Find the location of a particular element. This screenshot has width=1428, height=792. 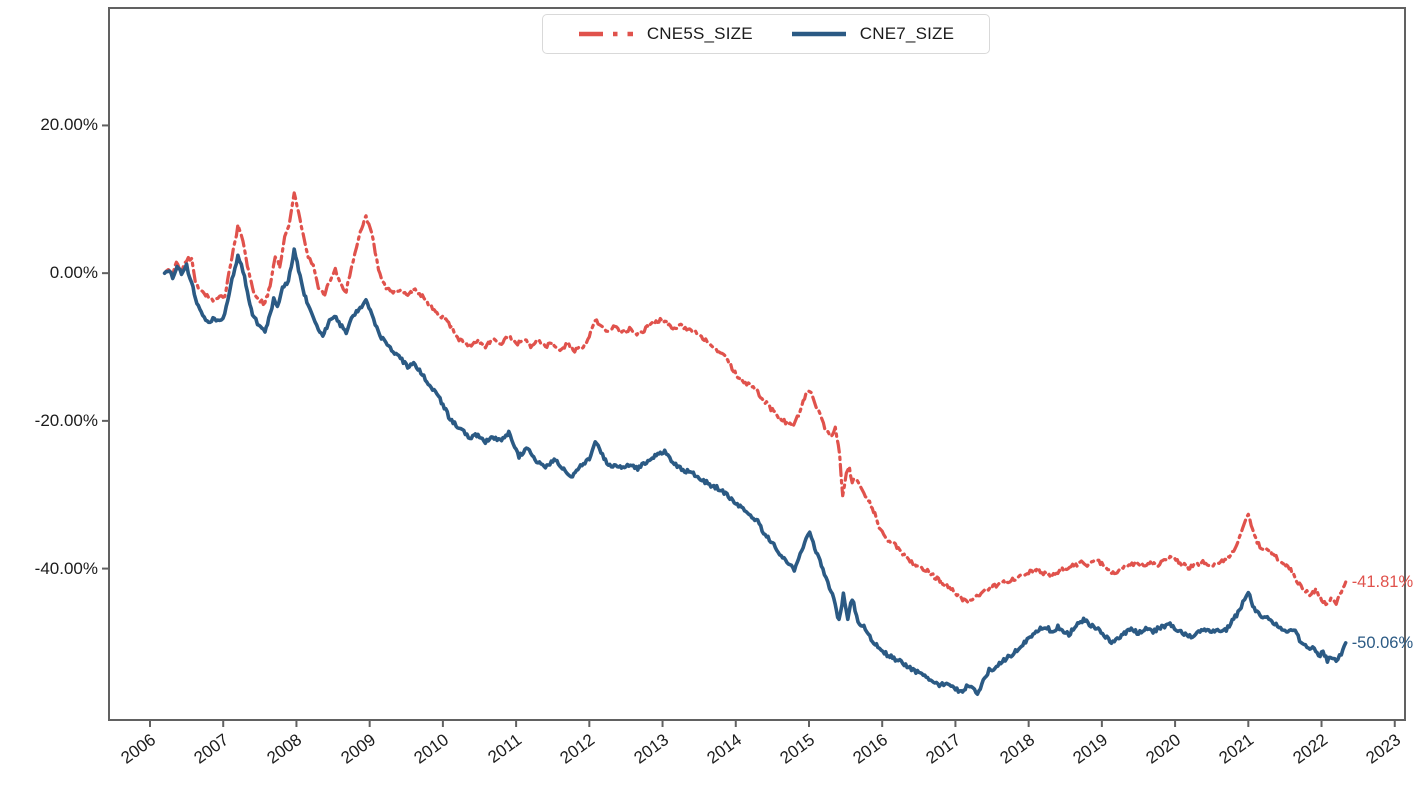

legend-entry-cne7: CNE7_SIZE is located at coordinates (872, 34).